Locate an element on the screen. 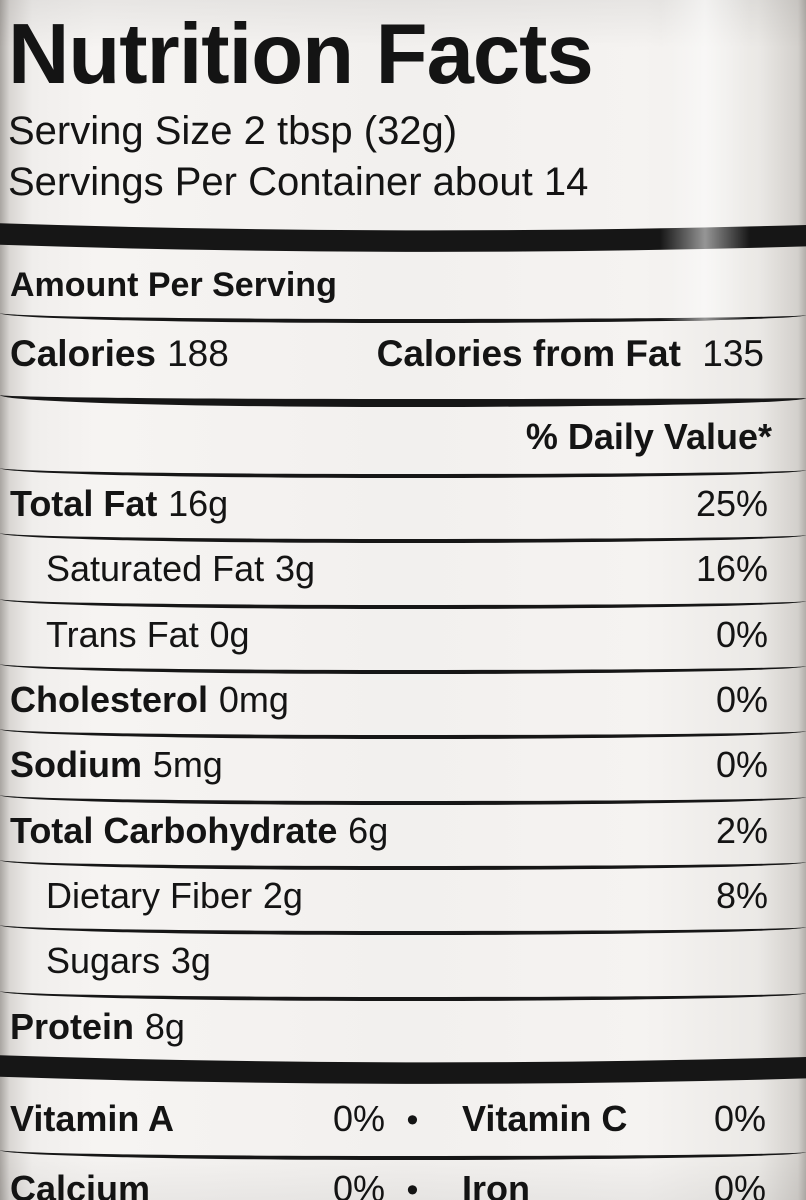 This screenshot has width=806, height=1200. calories-from-fat: Calories from Fat 135 is located at coordinates (570, 353).